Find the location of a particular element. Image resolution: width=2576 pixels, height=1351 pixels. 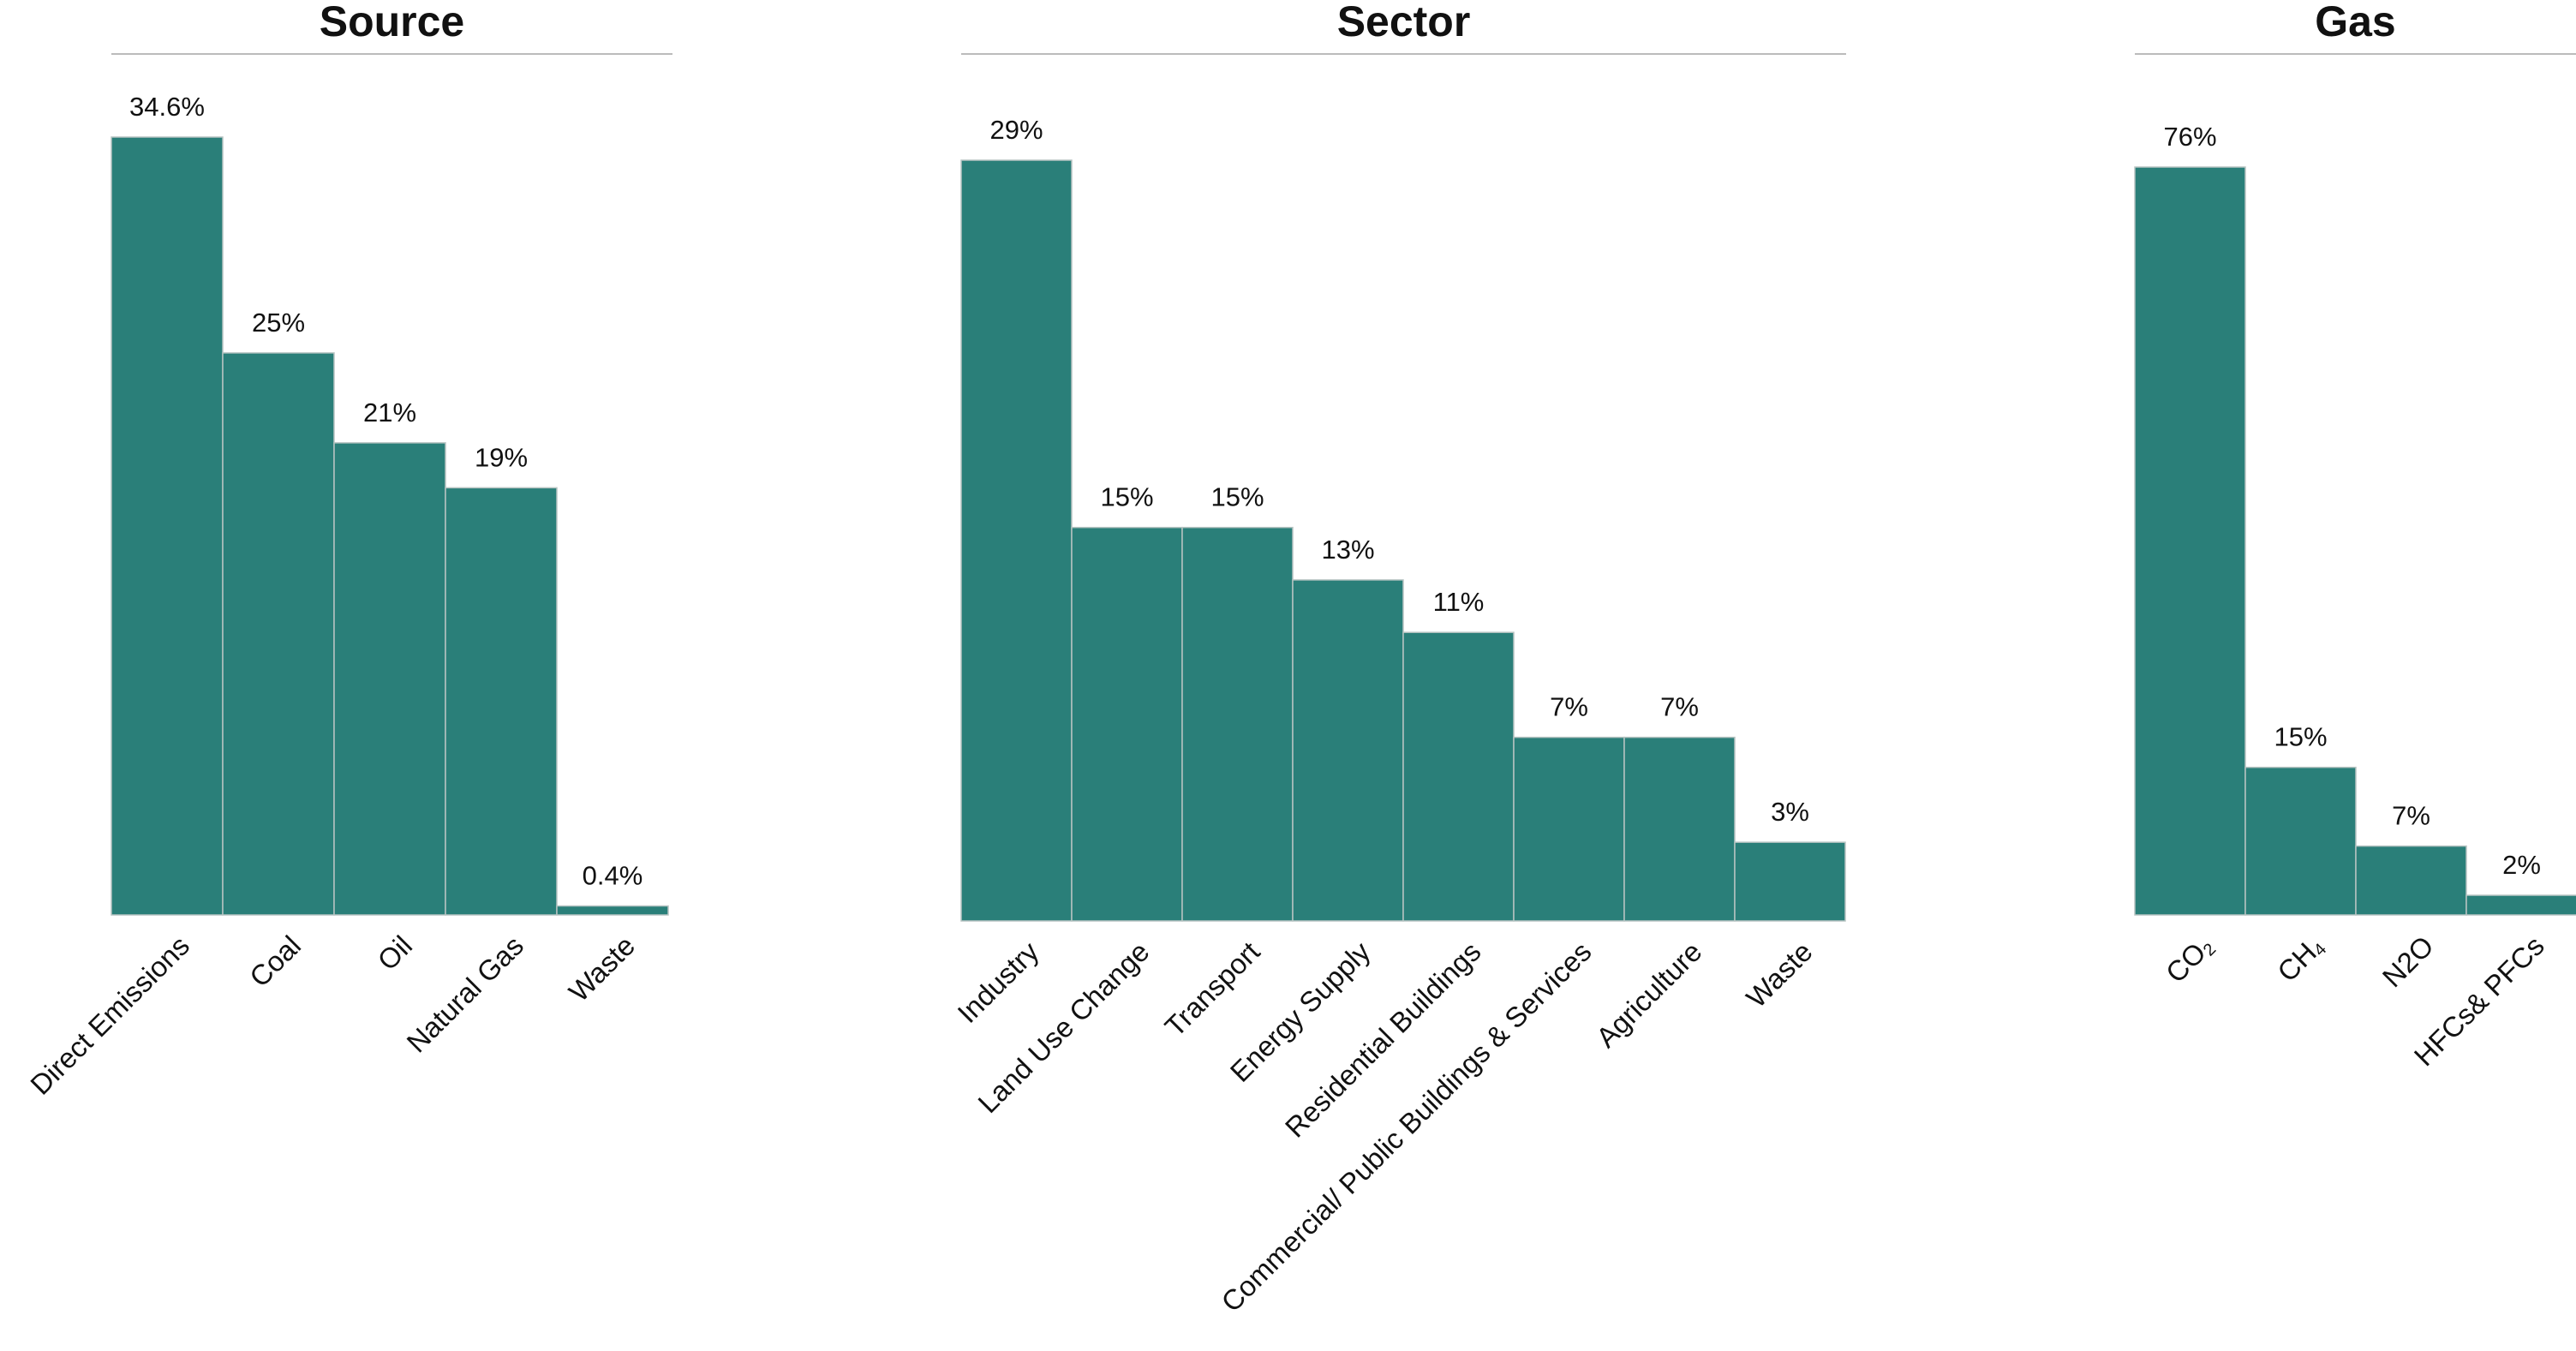

category-label: Coal is located at coordinates (275, 961).